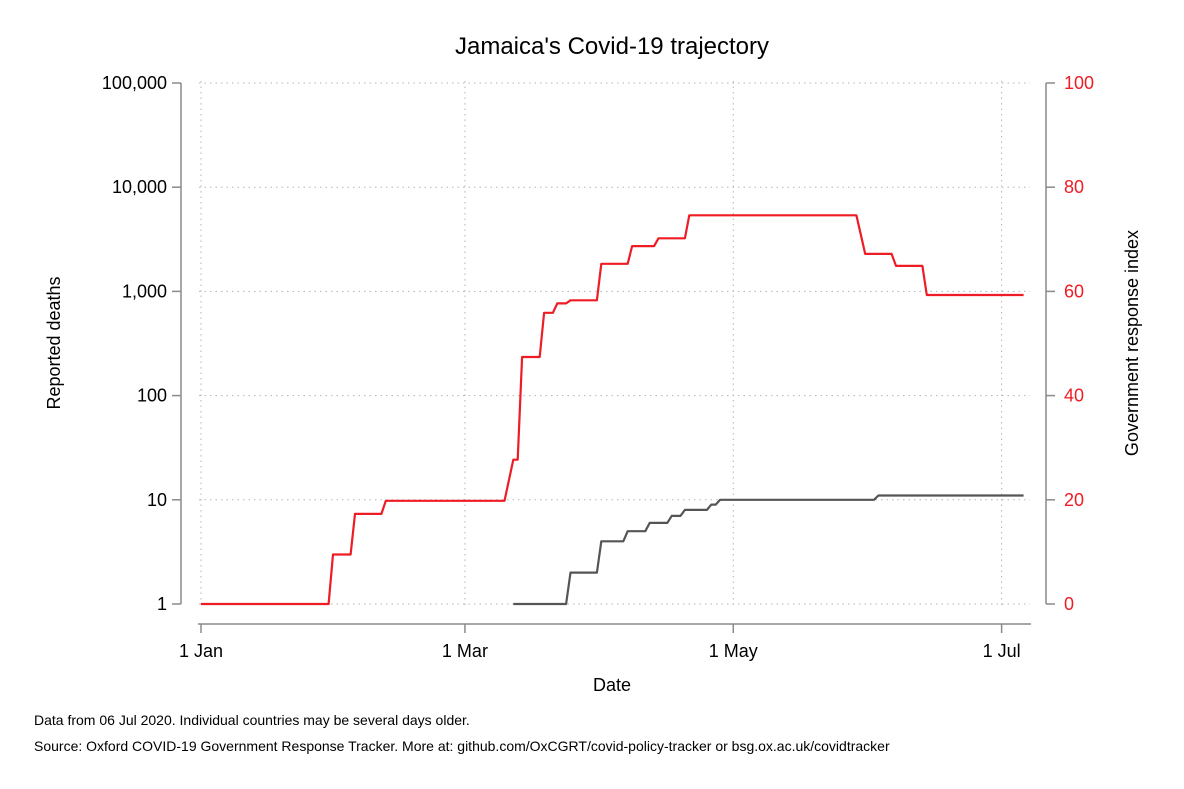  What do you see at coordinates (1074, 396) in the screenshot?
I see `y-right-tick-label: 40` at bounding box center [1074, 396].